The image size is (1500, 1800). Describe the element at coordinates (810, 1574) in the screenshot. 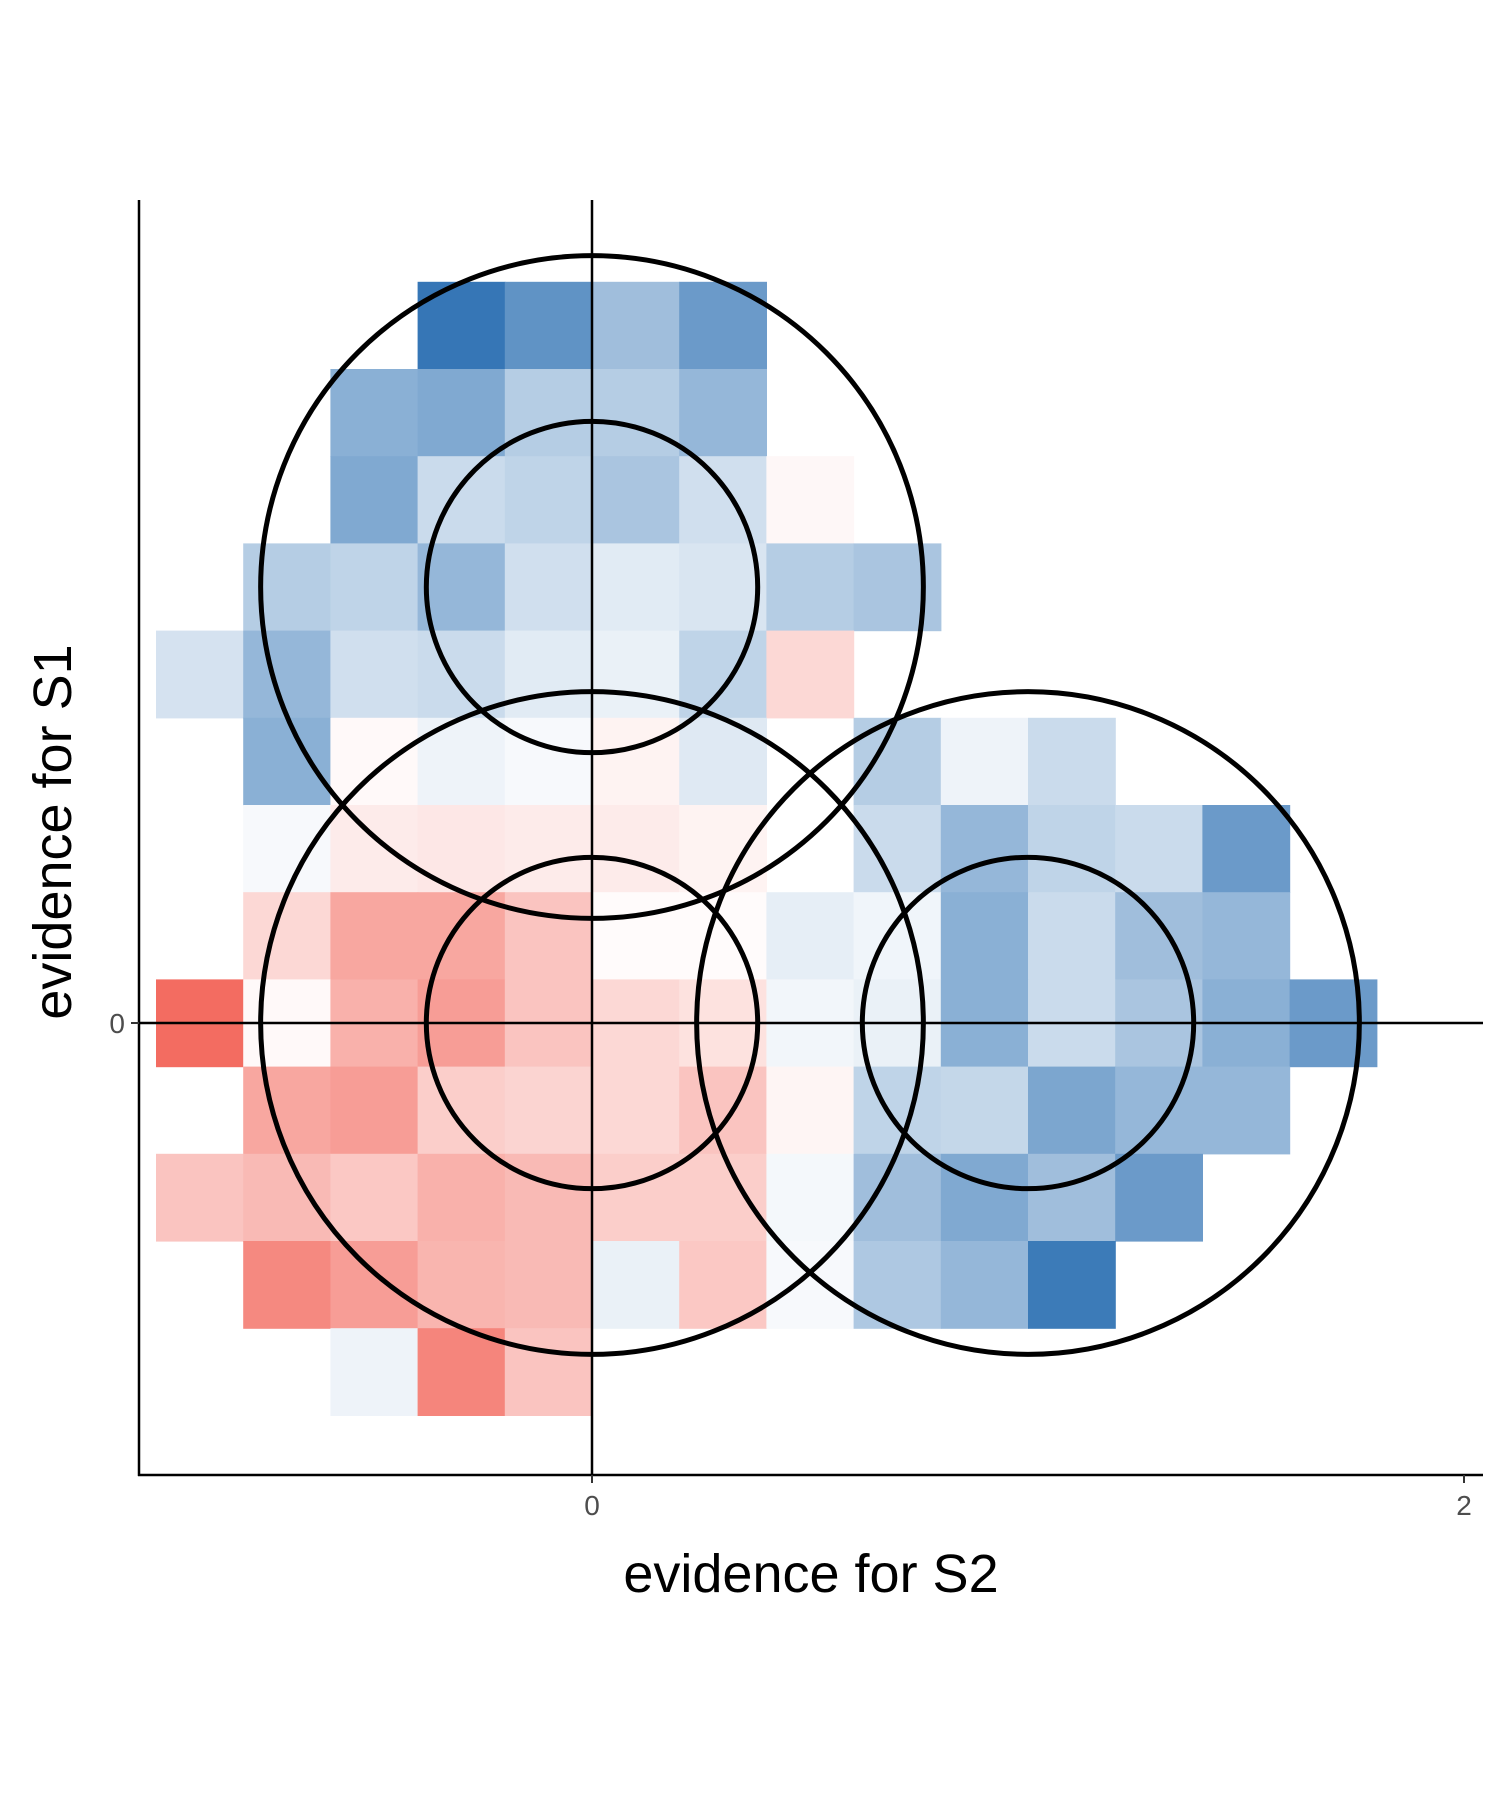

I see `x-axis-title: evidence for S2` at that location.